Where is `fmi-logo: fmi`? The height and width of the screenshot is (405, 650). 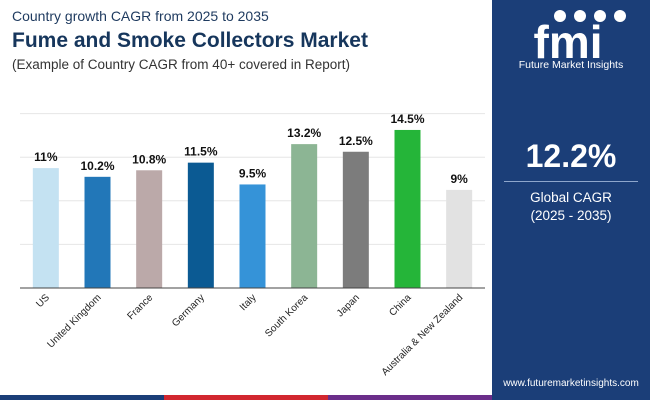
fmi-logo: fmi is located at coordinates (580, 36).